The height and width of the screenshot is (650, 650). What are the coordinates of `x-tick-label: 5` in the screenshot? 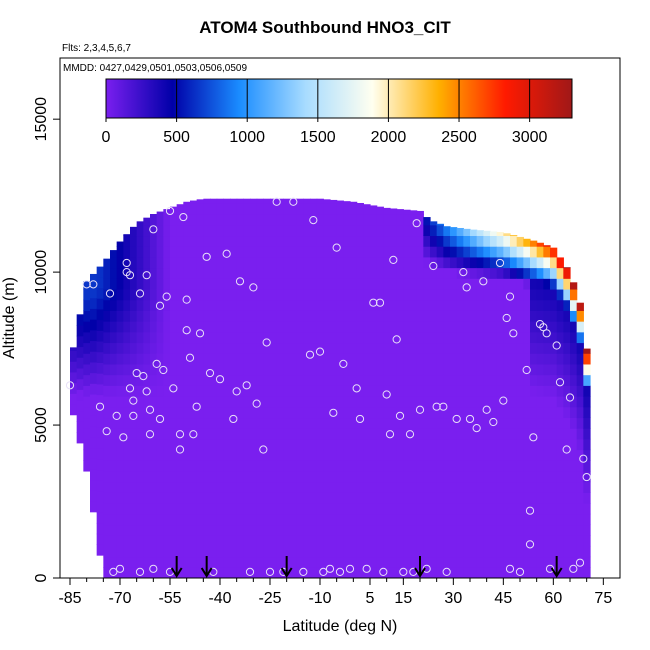 It's located at (370, 598).